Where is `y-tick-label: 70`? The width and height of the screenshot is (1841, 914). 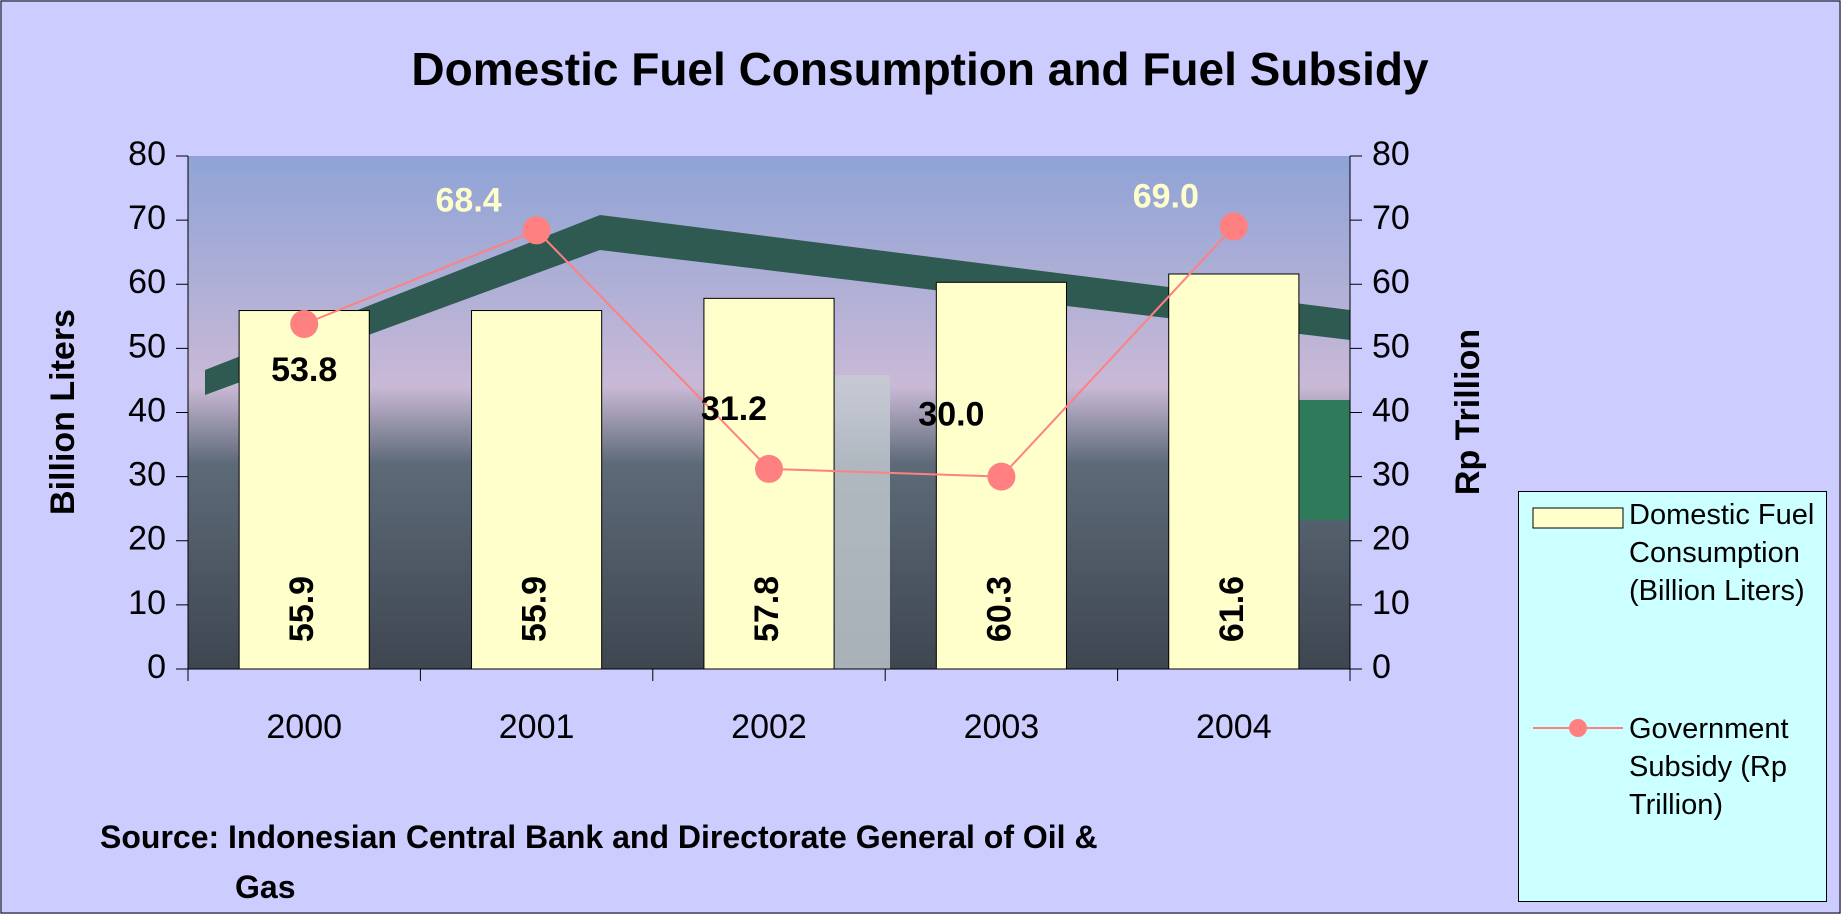
y-tick-label: 70 is located at coordinates (147, 218).